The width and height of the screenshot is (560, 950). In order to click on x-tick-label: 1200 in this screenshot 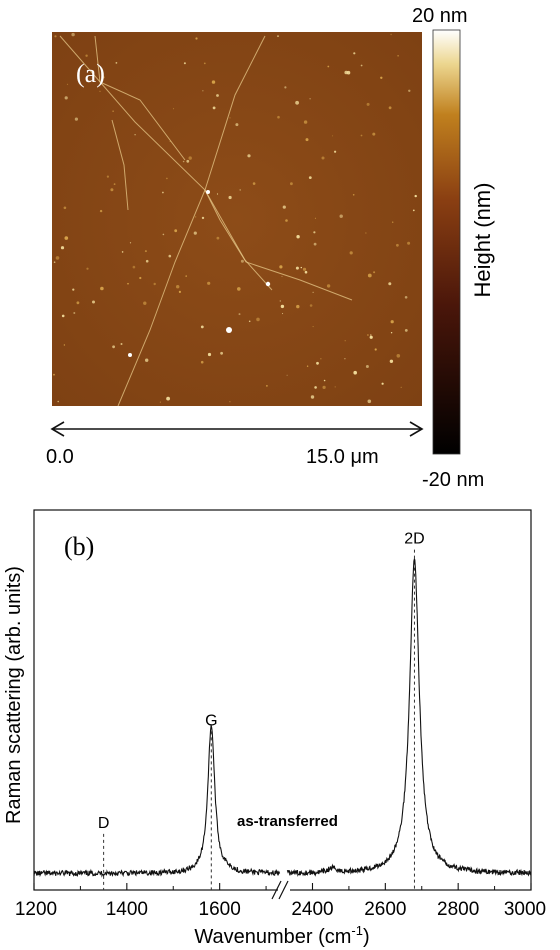, I will do `click(36, 909)`.